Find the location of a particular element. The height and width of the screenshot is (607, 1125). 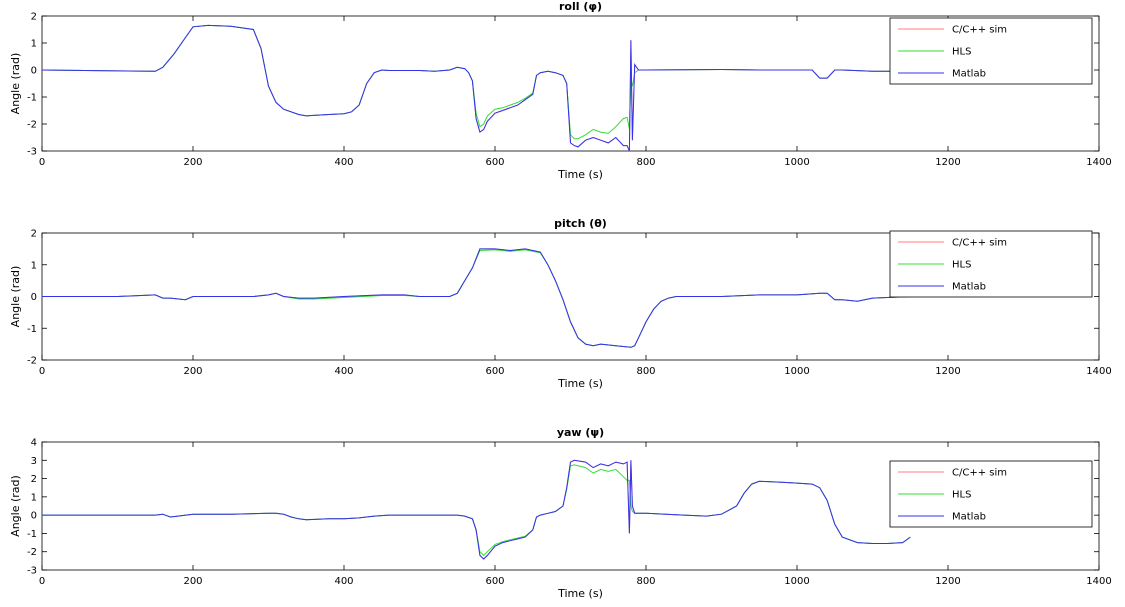

chart-title: yaw (ψ) is located at coordinates (580, 432).